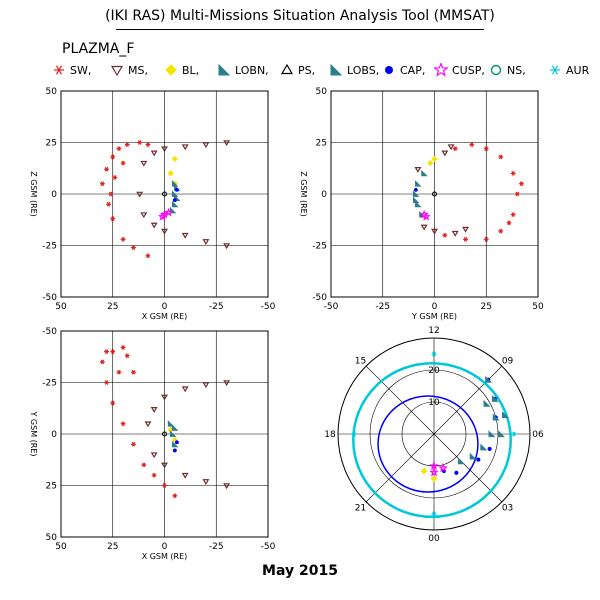  I want to click on mlt-tick-label: 00, so click(434, 539).